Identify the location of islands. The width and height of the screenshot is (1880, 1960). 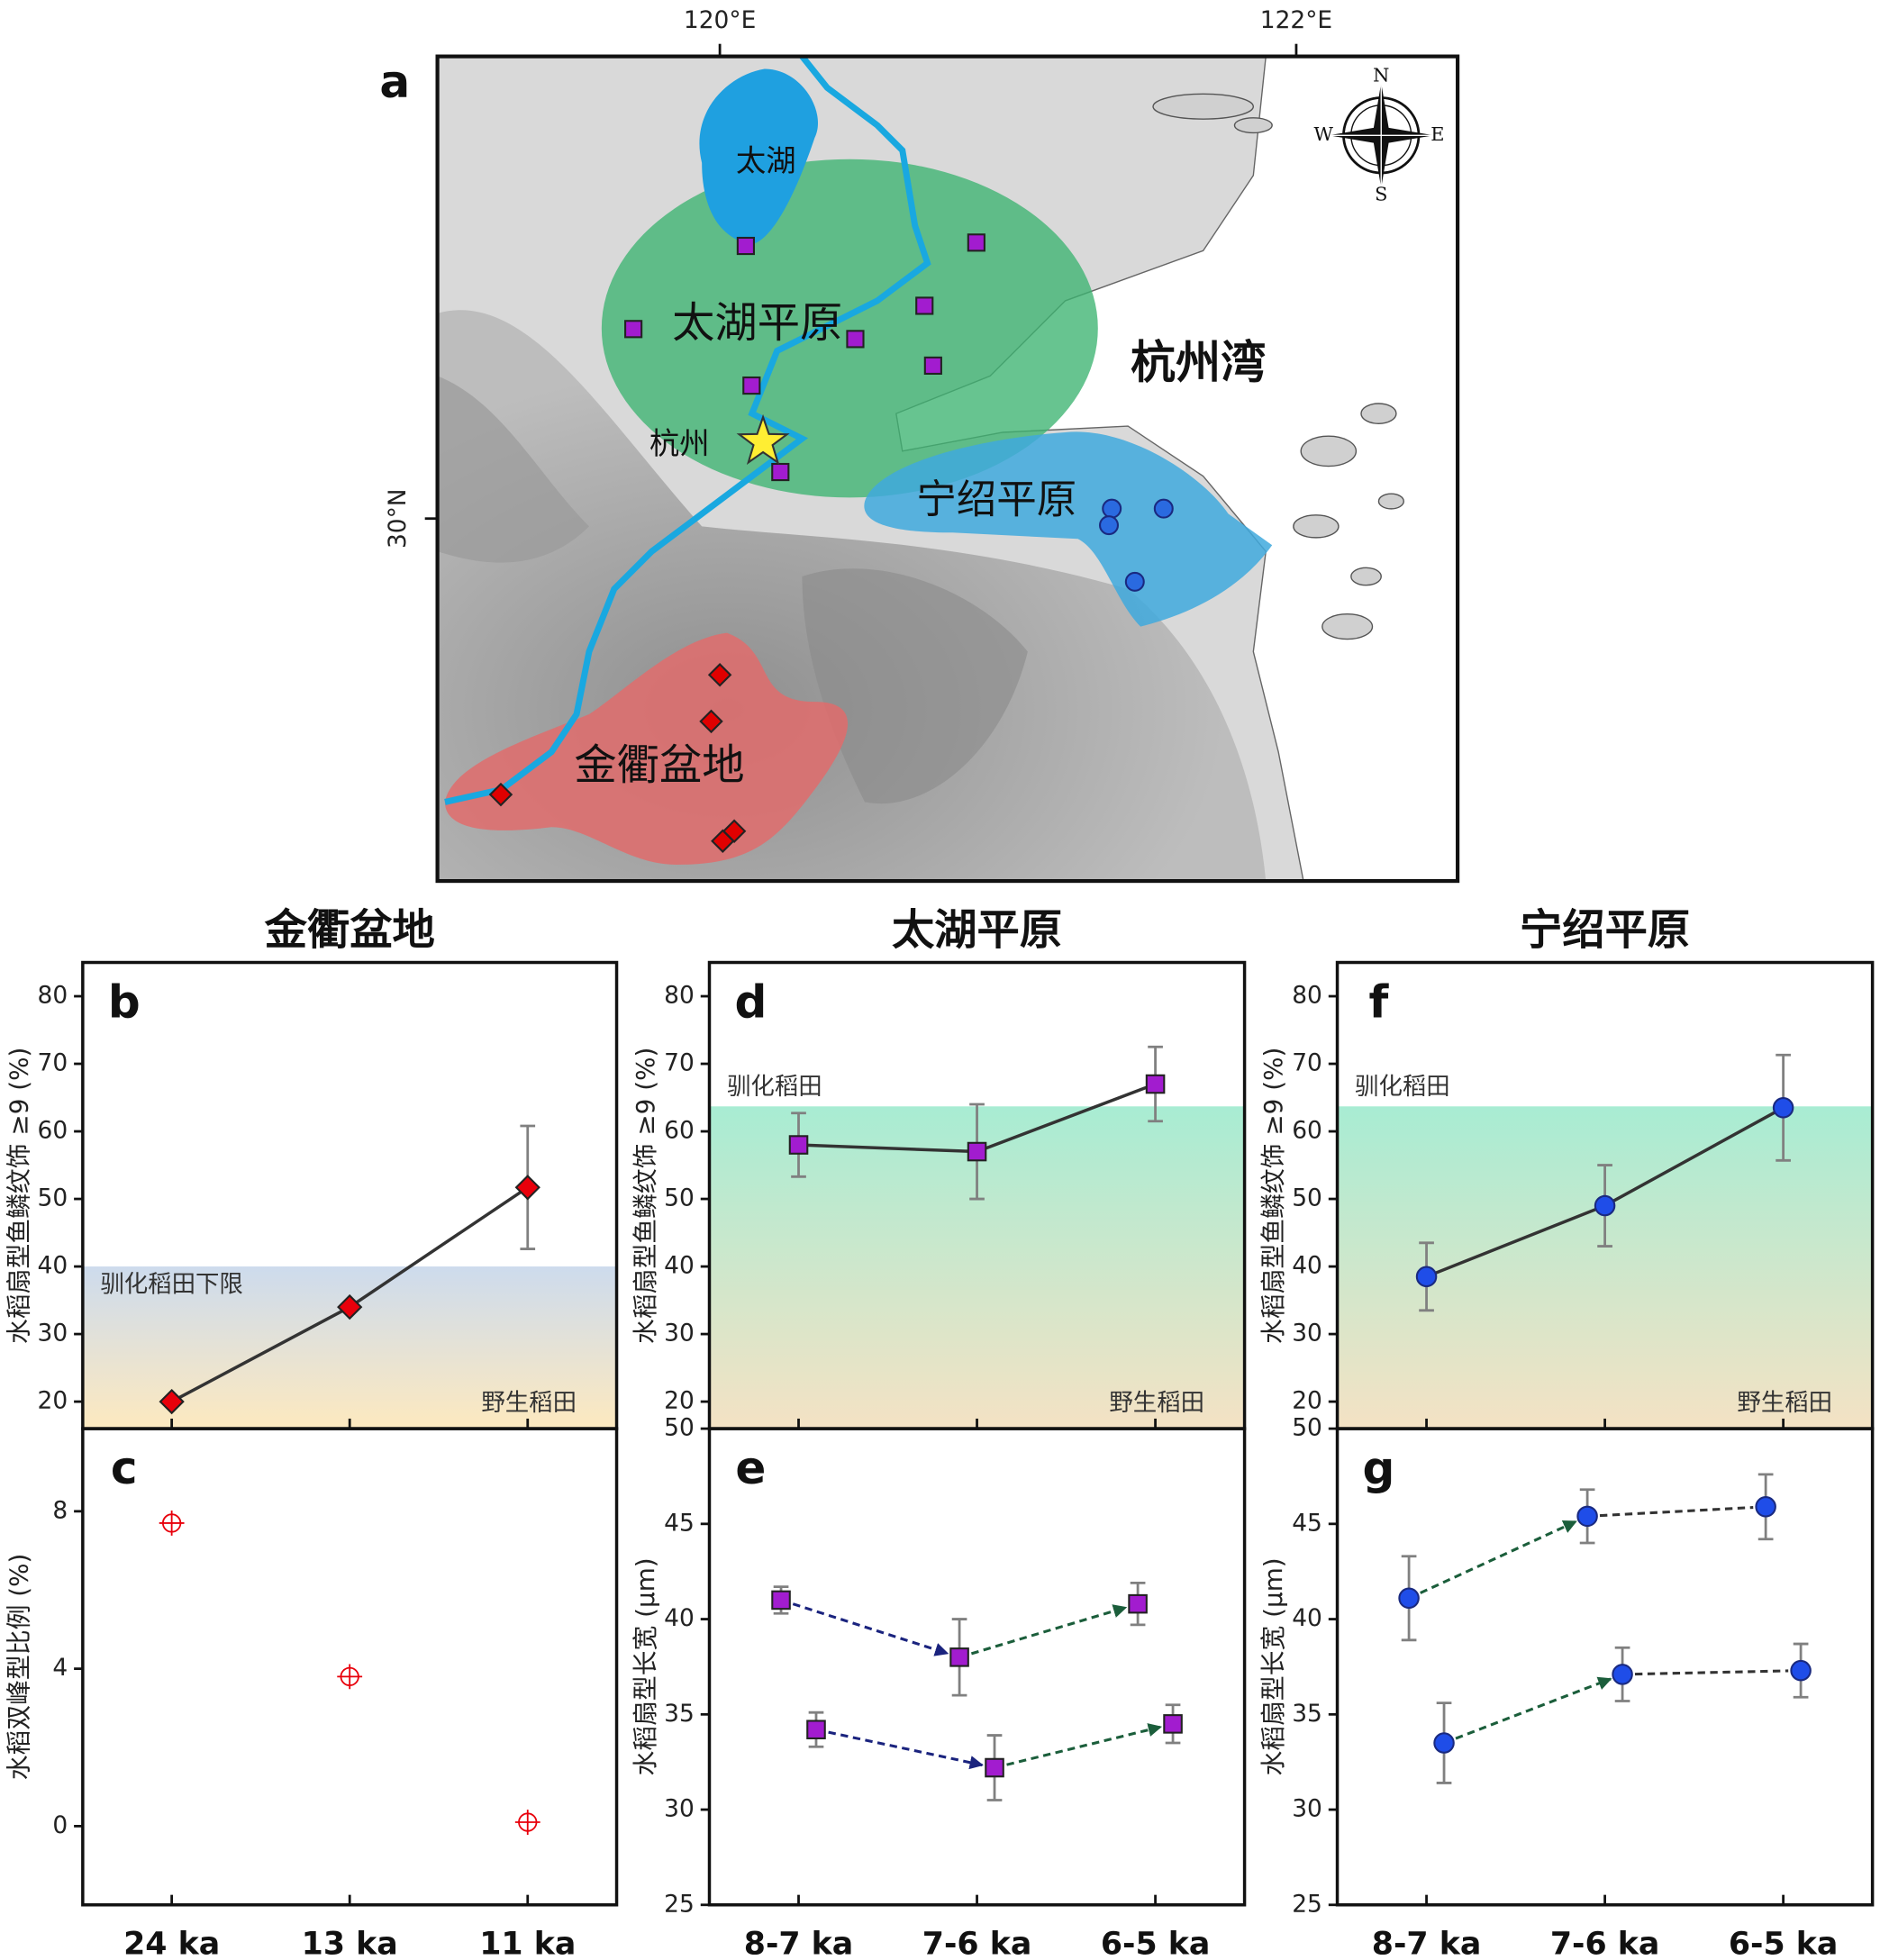
(1278, 366).